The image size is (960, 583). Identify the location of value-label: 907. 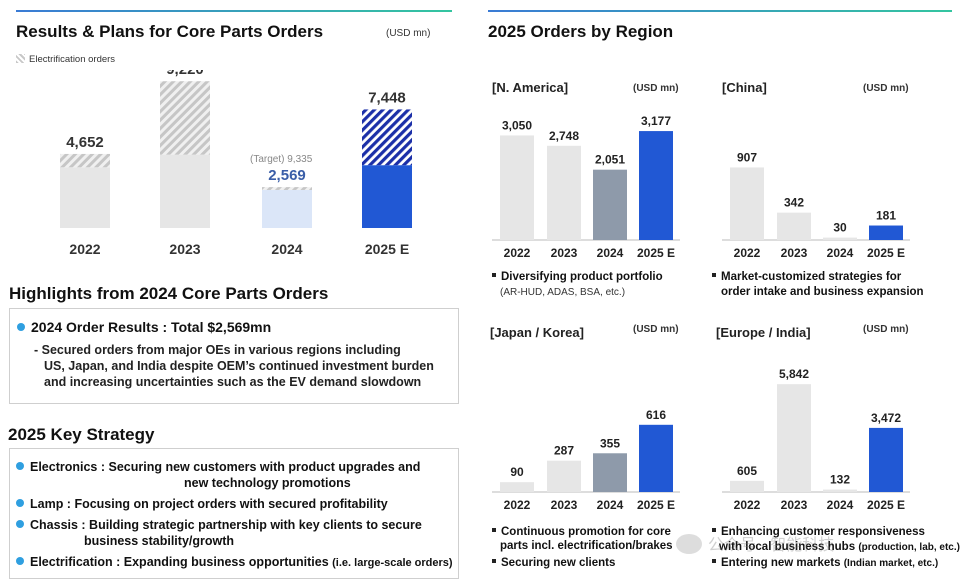
(747, 157).